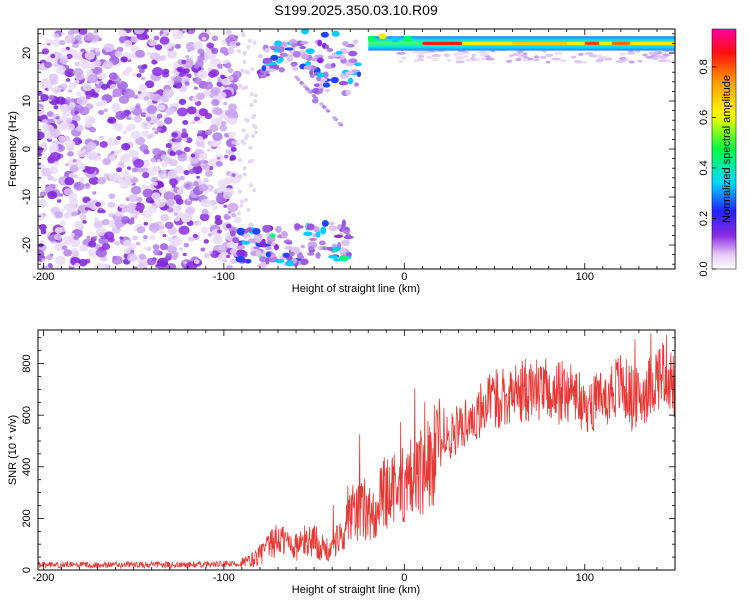 The image size is (750, 600). Describe the element at coordinates (27, 518) in the screenshot. I see `y-tick-label: 200` at that location.